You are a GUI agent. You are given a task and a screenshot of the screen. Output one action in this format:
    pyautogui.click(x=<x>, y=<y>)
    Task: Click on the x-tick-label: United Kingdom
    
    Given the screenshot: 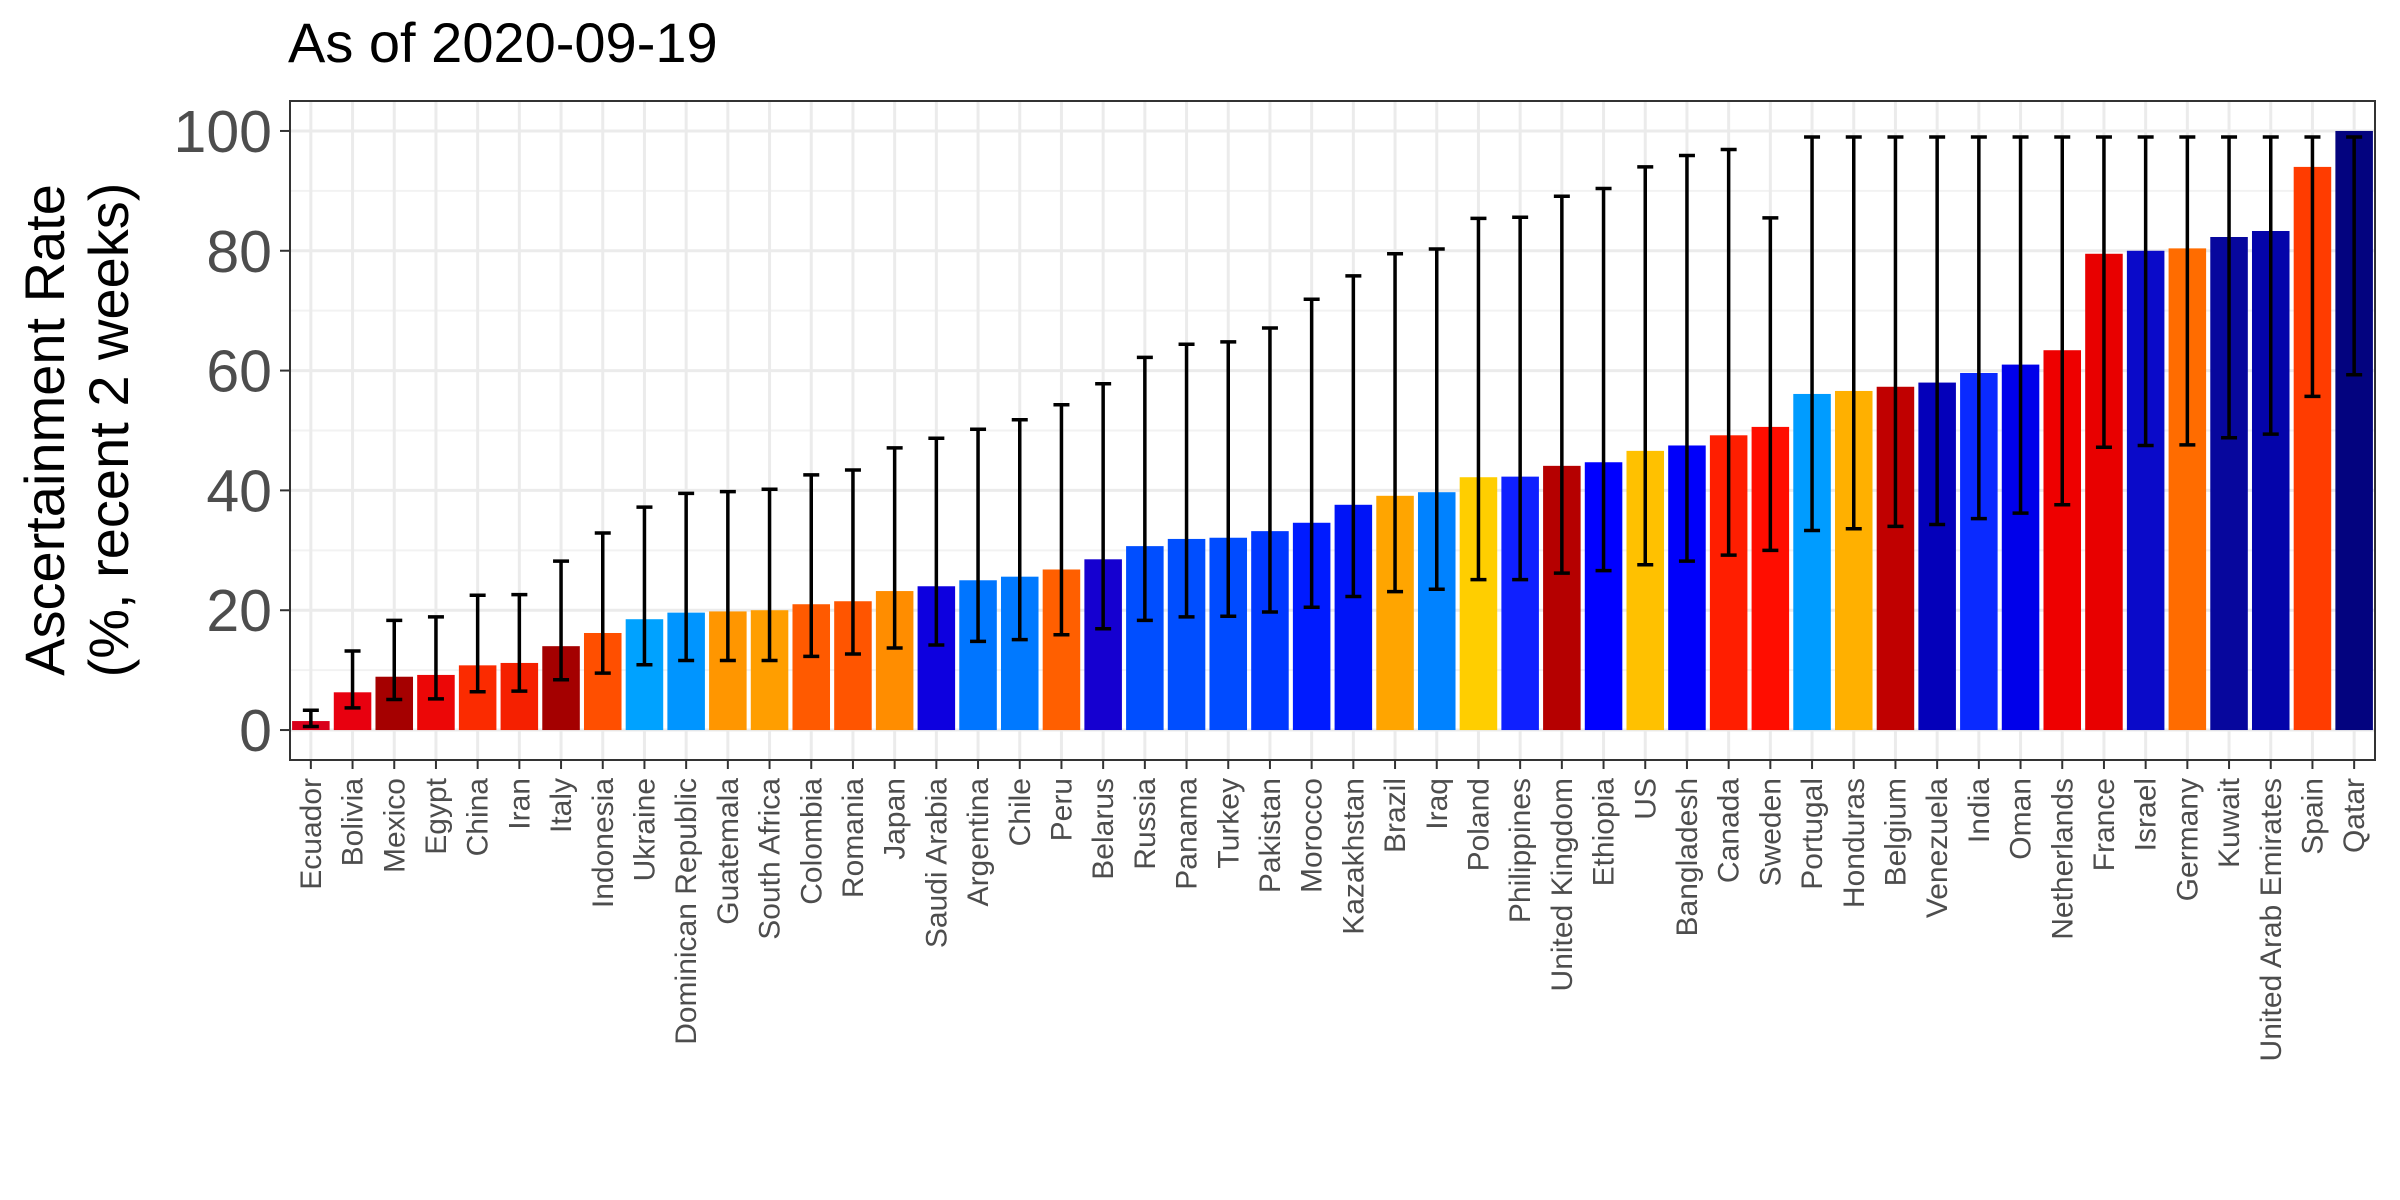 What is the action you would take?
    pyautogui.click(x=1562, y=884)
    